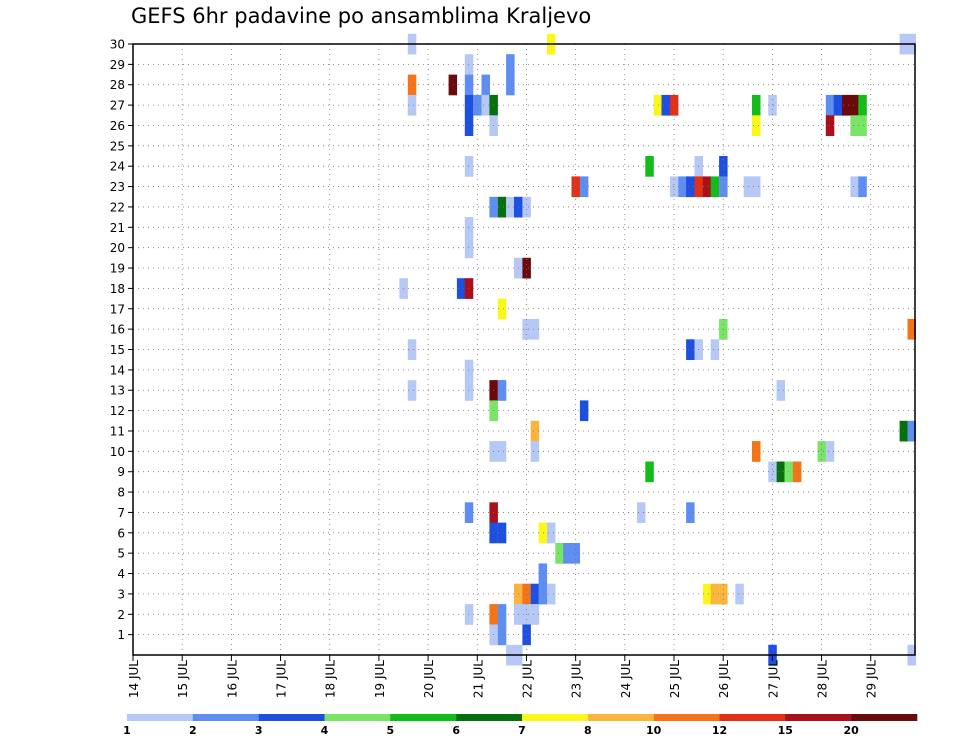 The height and width of the screenshot is (742, 960). What do you see at coordinates (520, 725) in the screenshot?
I see `colorbar: 1 2 3 4 5 6 7 8 10 12 15 20` at bounding box center [520, 725].